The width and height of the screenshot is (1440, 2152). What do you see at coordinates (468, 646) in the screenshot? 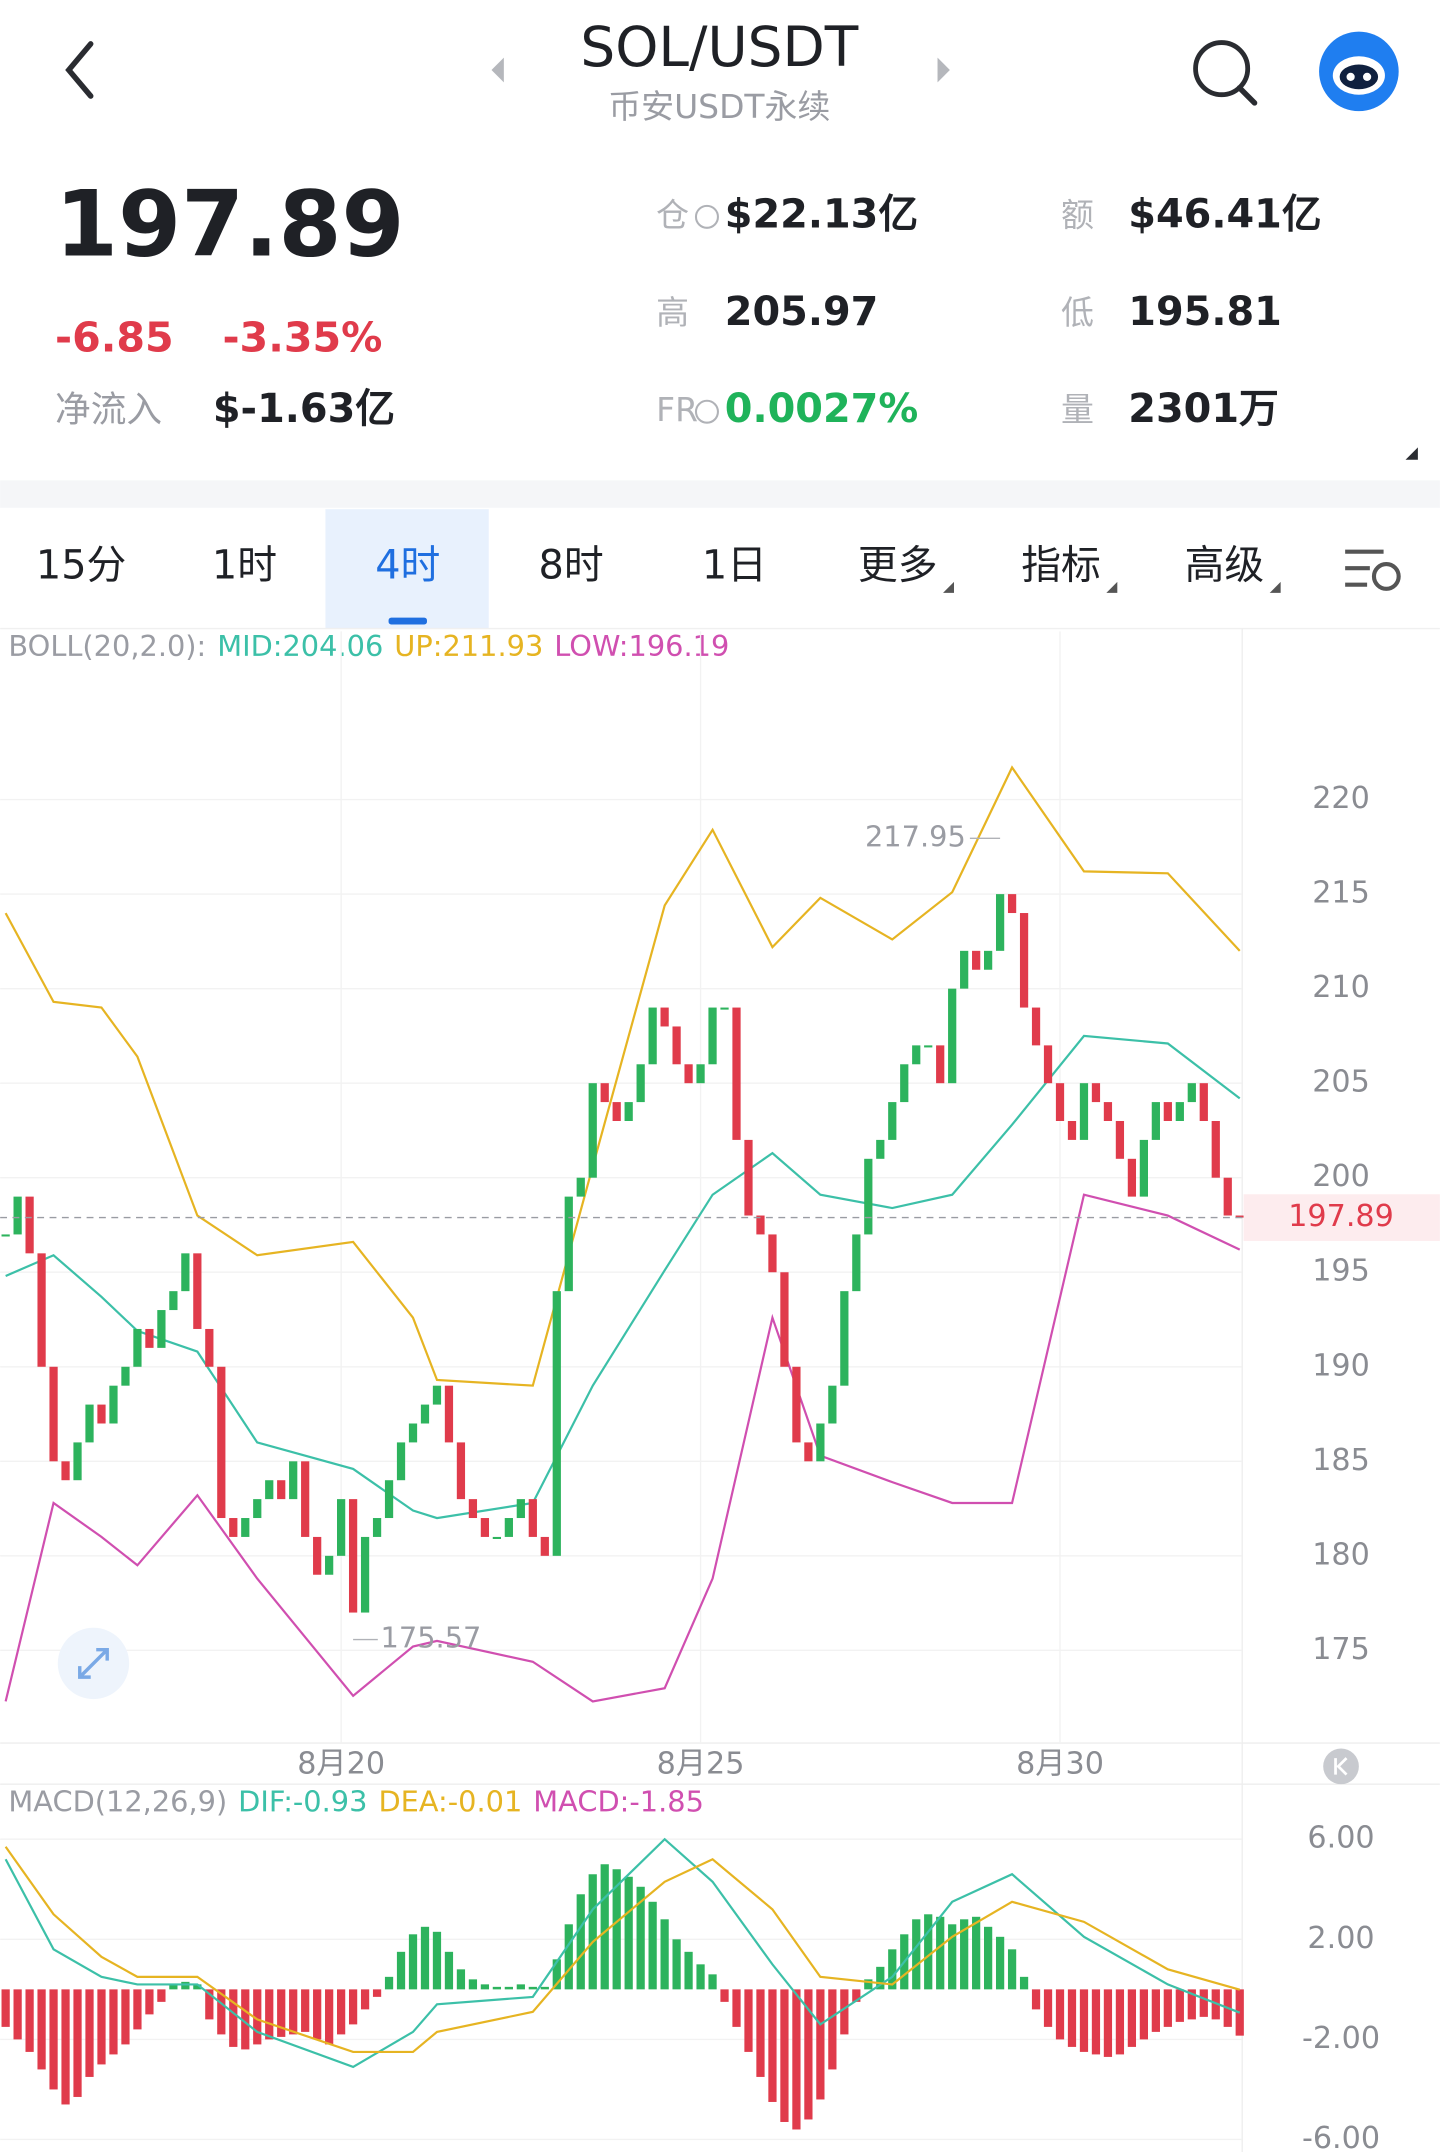
I see `indicator-legend: UP:211.93` at bounding box center [468, 646].